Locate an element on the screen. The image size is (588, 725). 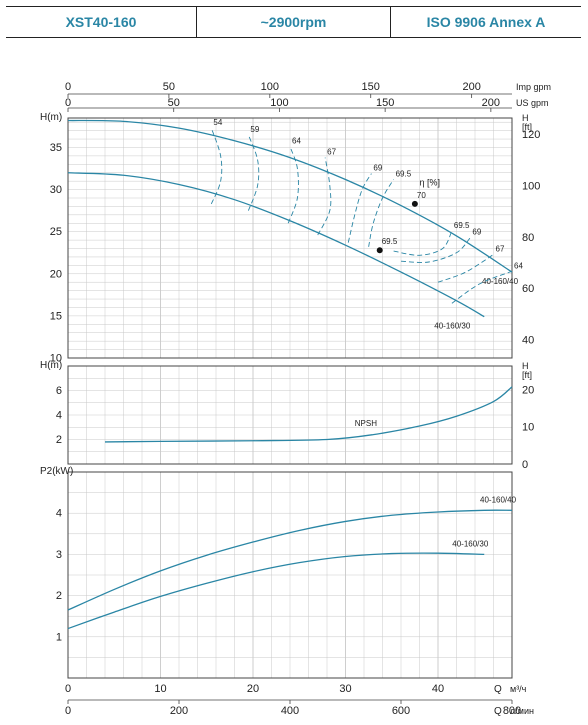
us-gpm-tick: 200 is located at coordinates (491, 103).